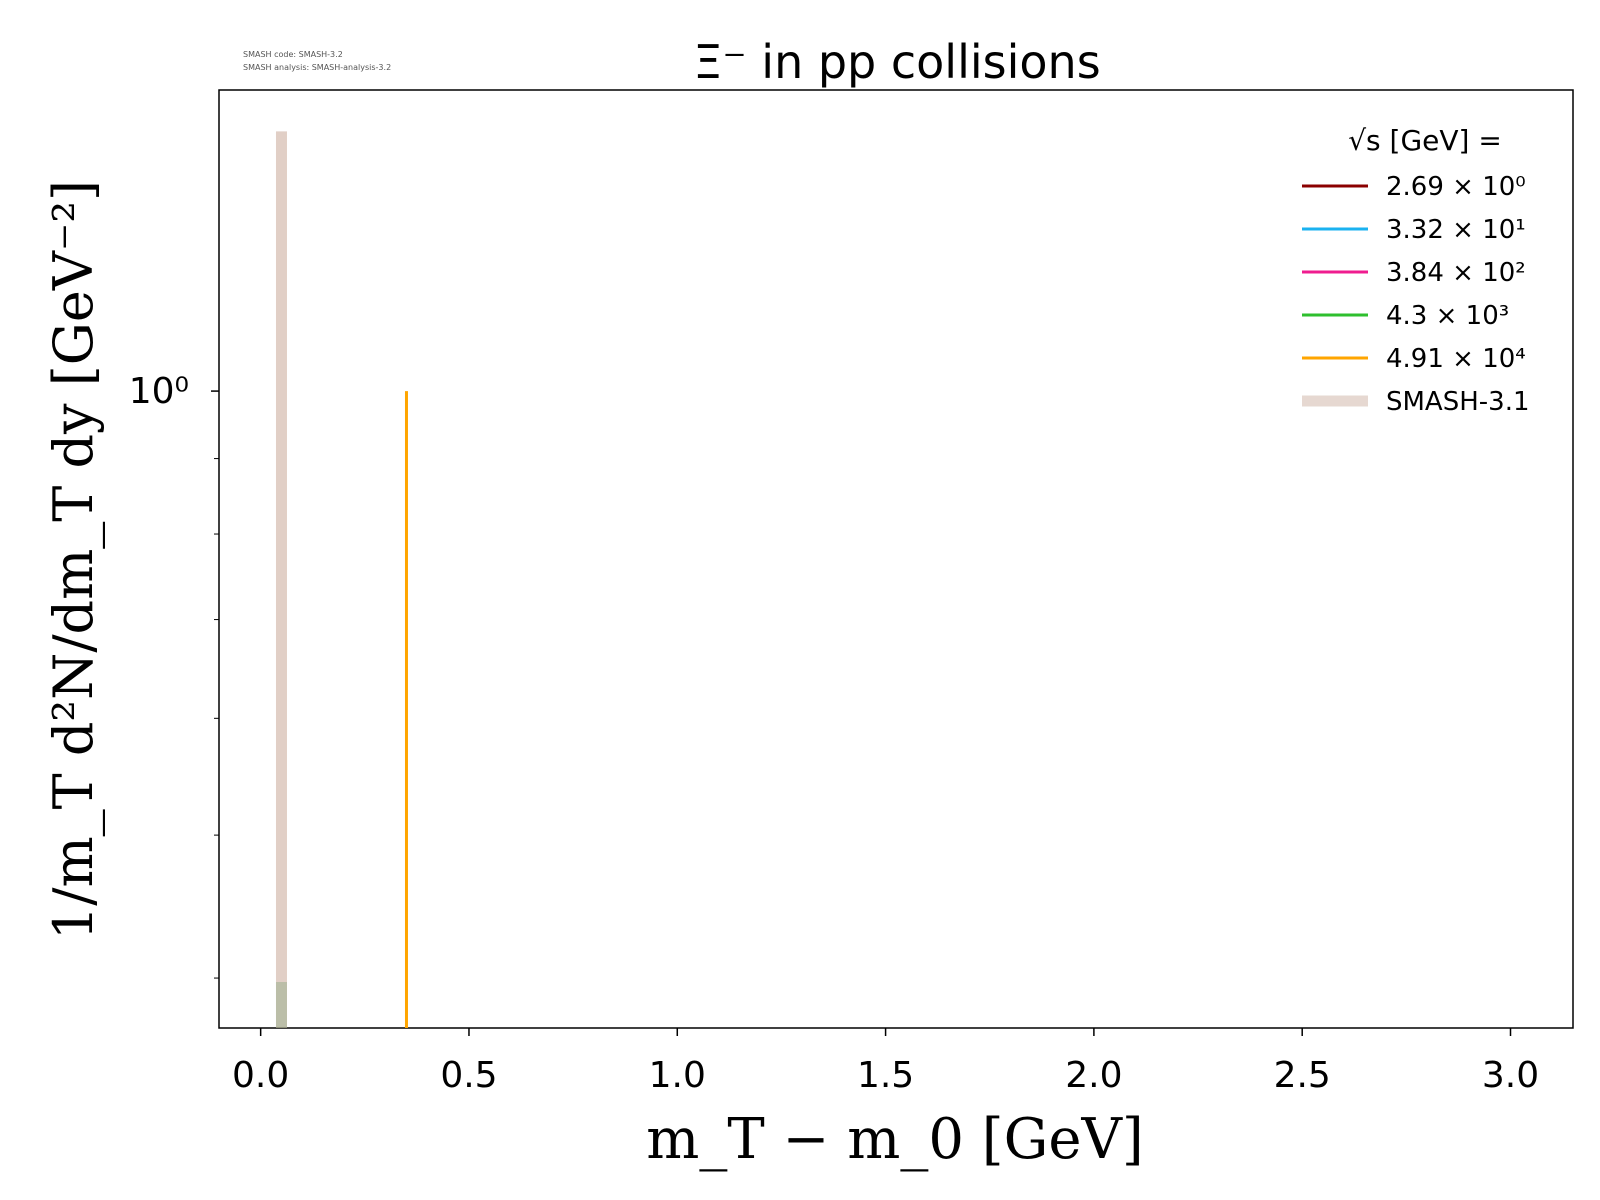  I want to click on watermark-line-1: SMASH code: SMASH-3.2, so click(293, 54).